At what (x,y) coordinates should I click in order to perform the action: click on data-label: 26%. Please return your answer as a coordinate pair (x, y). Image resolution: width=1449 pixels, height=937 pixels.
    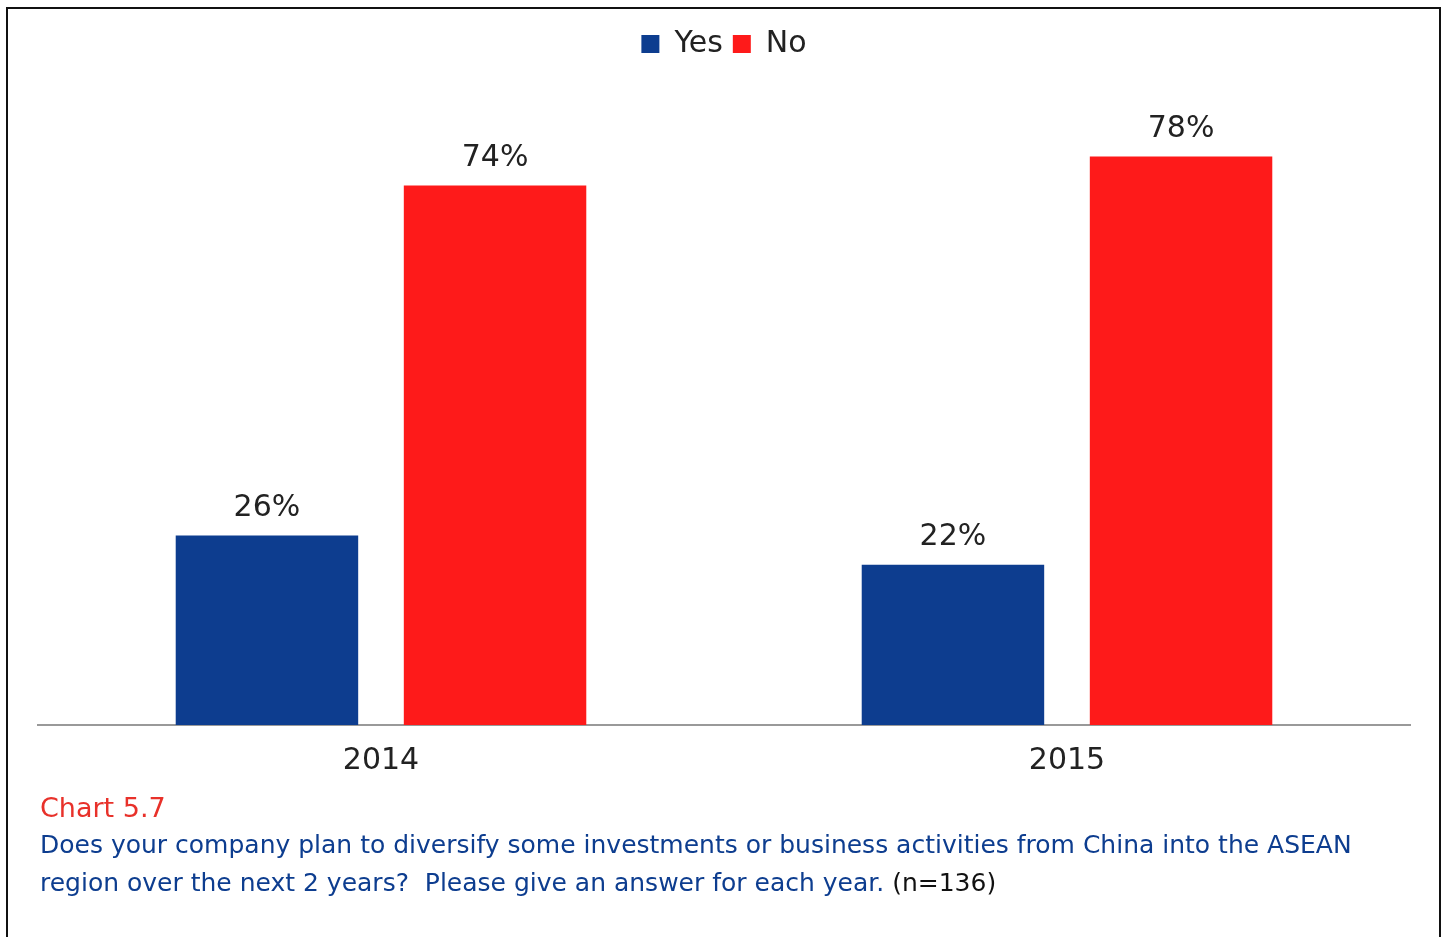
    Looking at the image, I should click on (267, 506).